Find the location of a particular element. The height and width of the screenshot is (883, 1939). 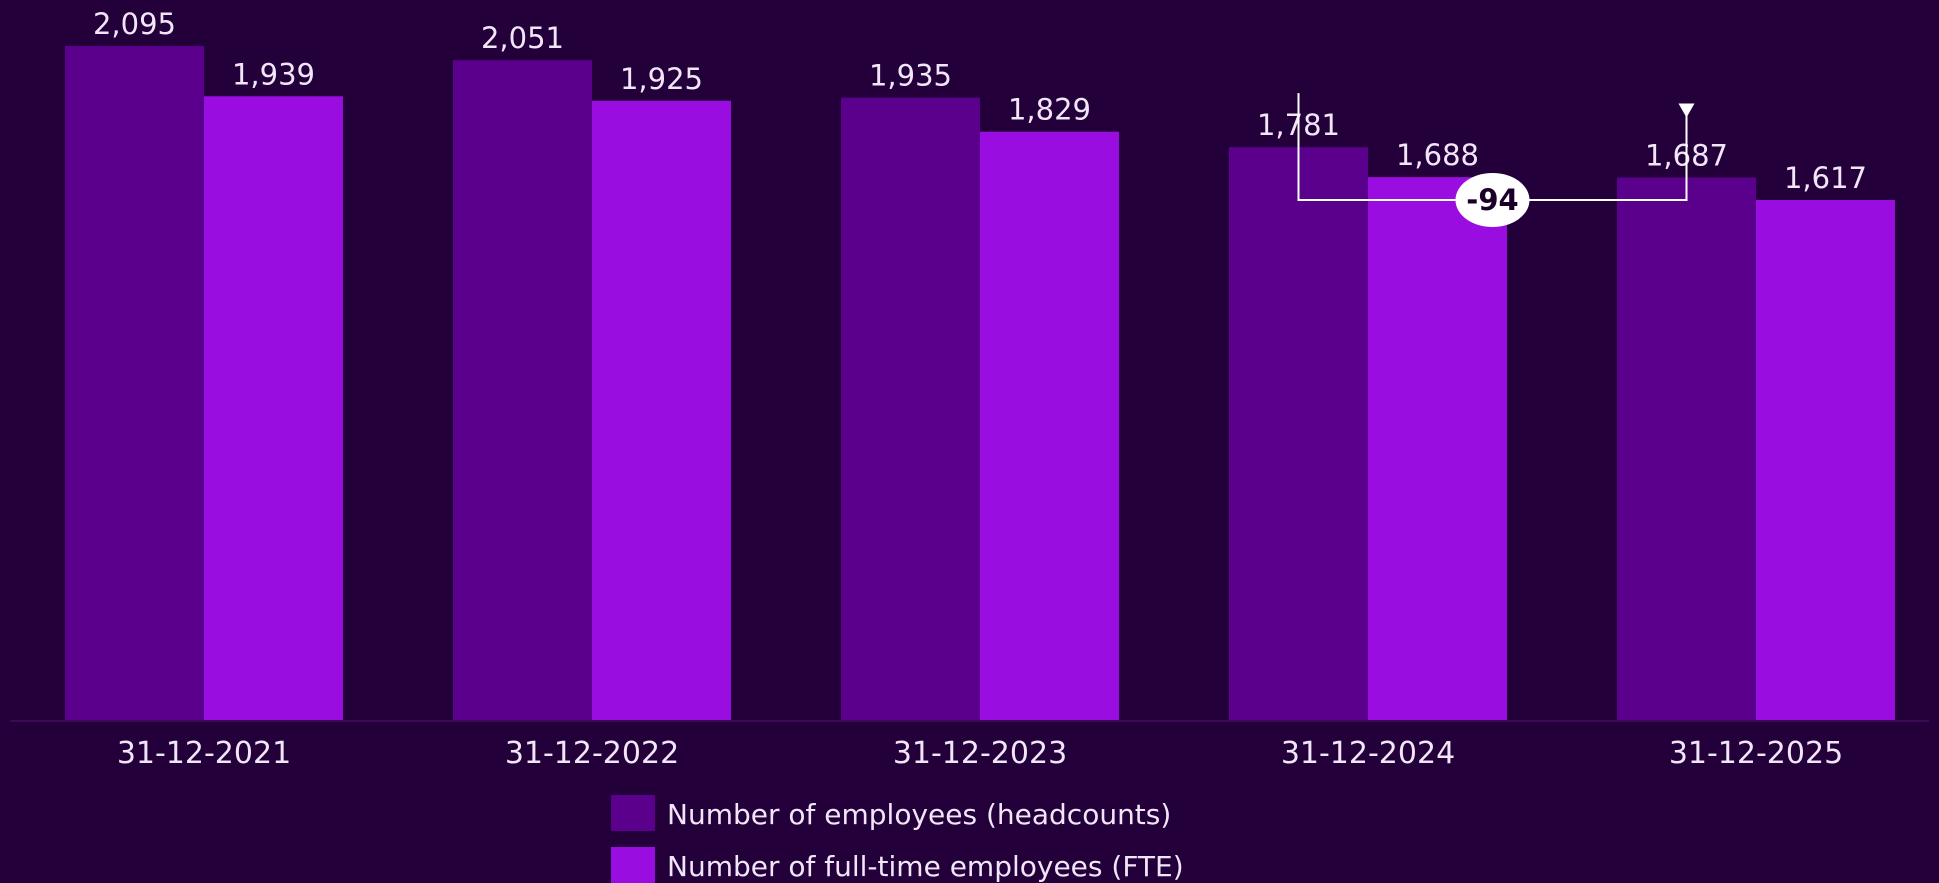

change-annotation: -94 is located at coordinates (1496, 160).